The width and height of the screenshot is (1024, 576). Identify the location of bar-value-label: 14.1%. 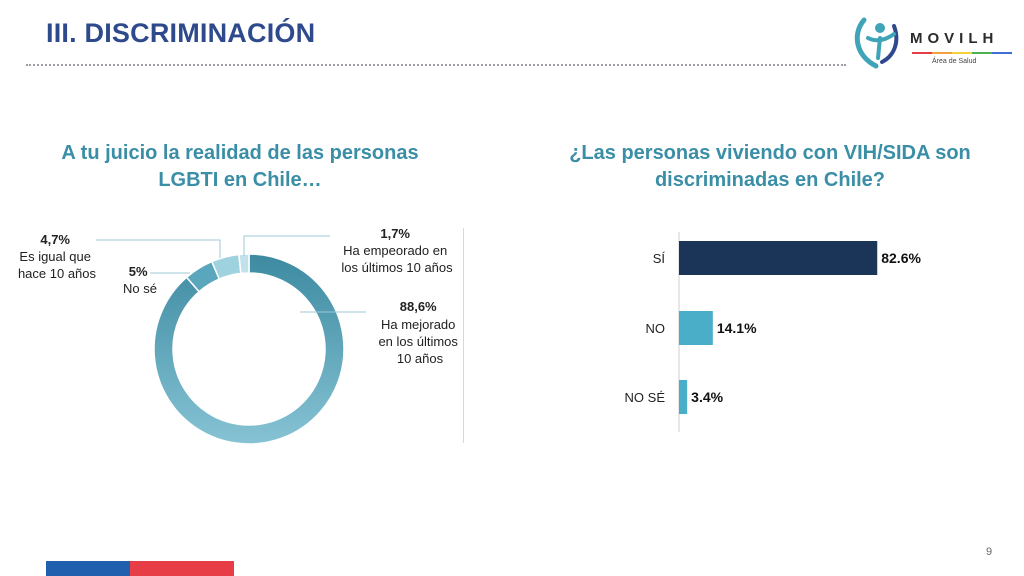
(737, 328).